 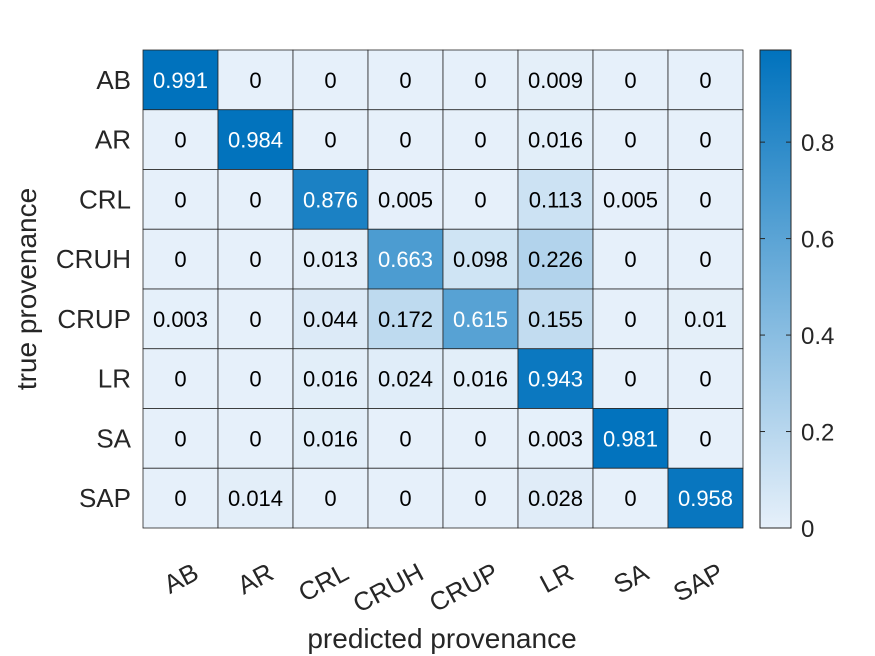 I want to click on x-tick-label: CRUP, so click(x=463, y=587).